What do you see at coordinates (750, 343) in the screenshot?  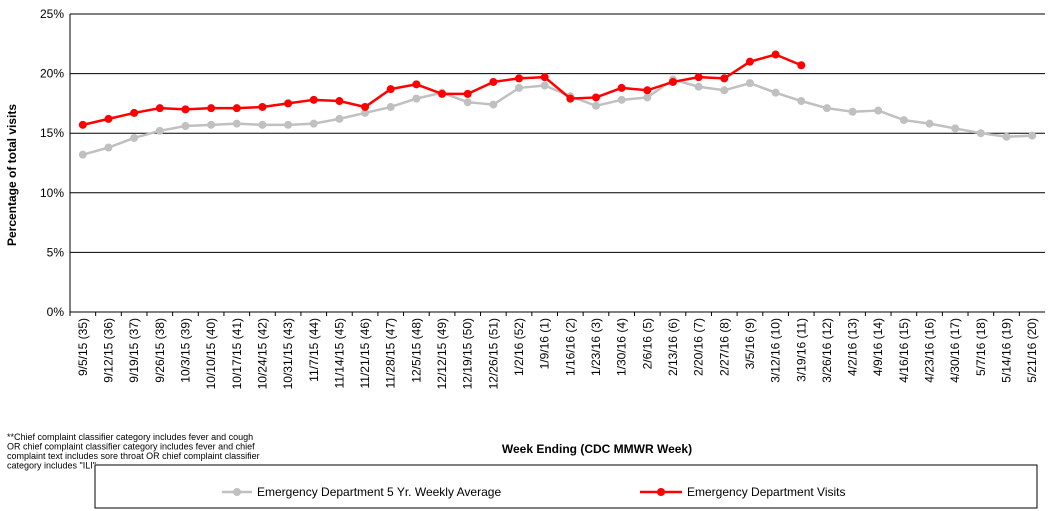 I see `x-tick-label: 3/5/16 (9)` at bounding box center [750, 343].